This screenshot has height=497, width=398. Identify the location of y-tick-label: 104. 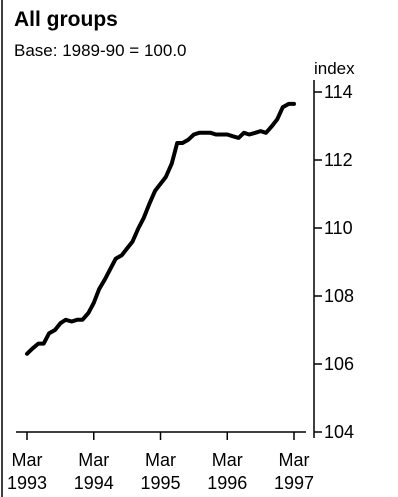
(339, 432).